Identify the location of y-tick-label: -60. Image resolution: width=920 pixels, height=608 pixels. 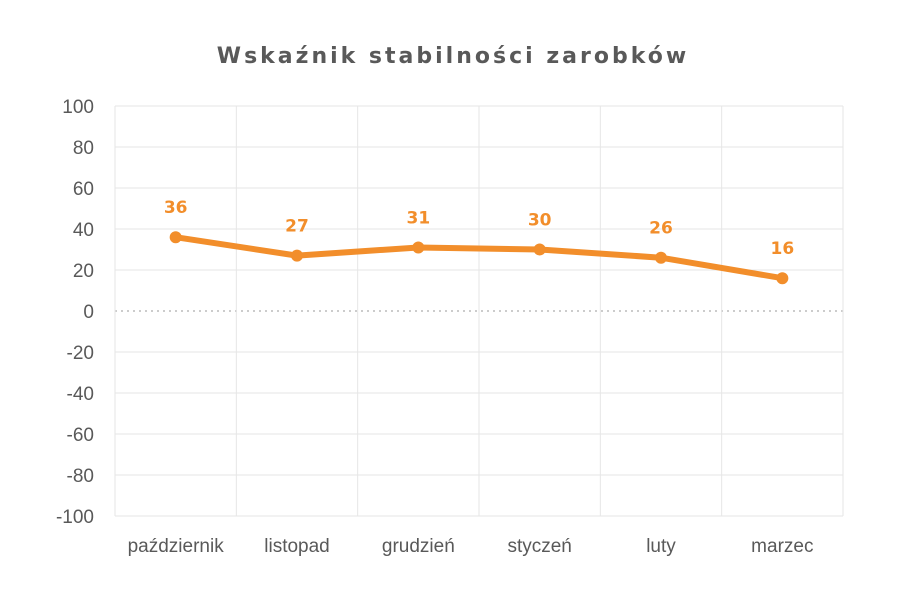
(80, 435).